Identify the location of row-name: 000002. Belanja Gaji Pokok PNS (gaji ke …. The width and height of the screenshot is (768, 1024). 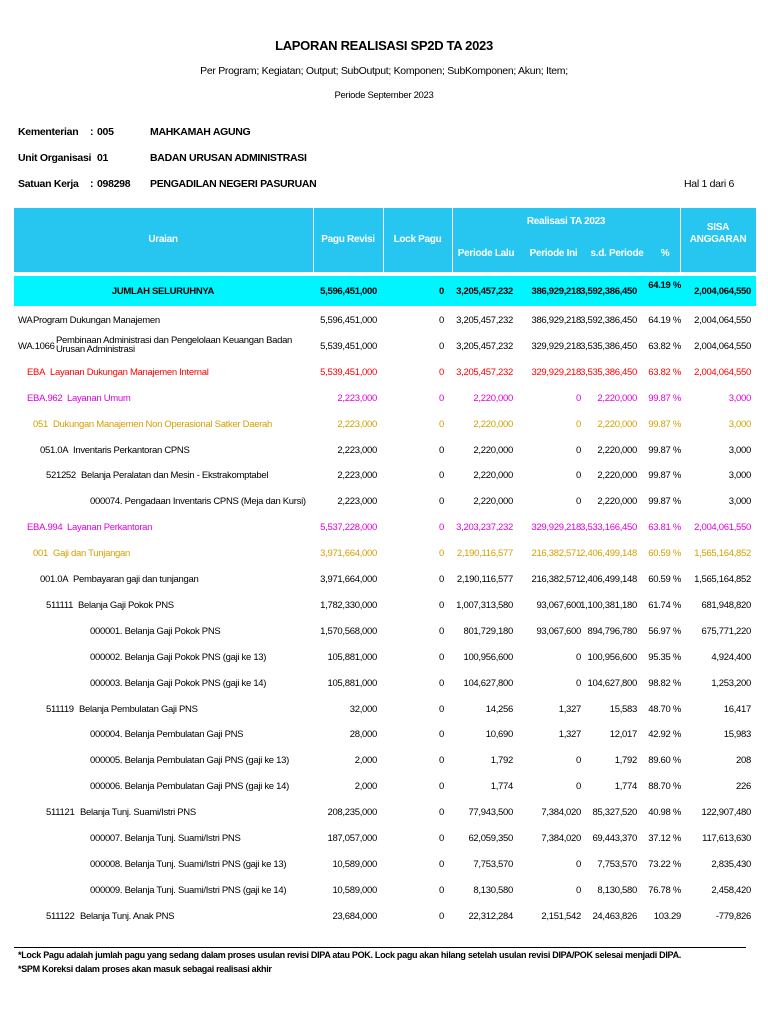
(178, 657).